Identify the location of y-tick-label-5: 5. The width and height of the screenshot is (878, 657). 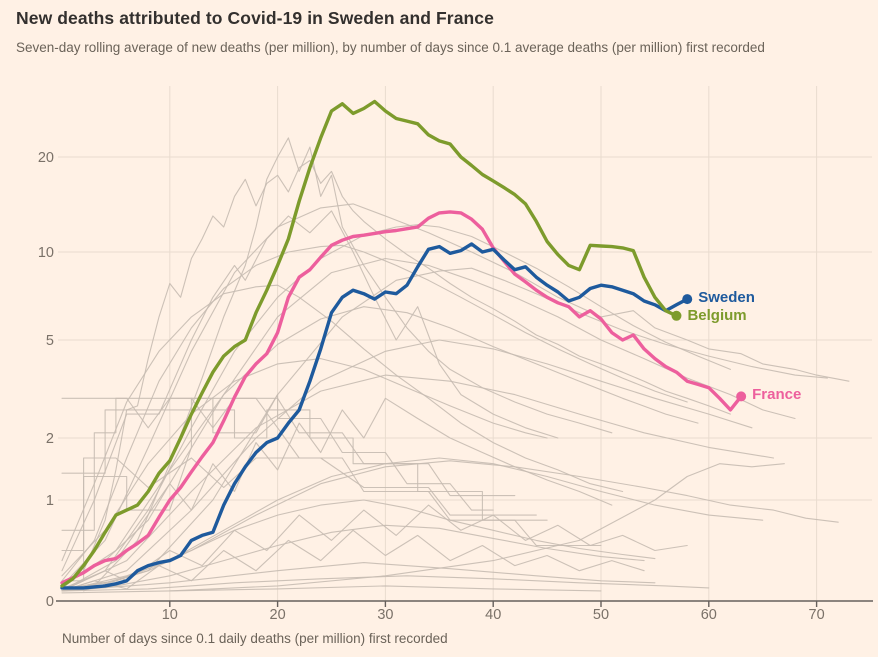
(50, 341).